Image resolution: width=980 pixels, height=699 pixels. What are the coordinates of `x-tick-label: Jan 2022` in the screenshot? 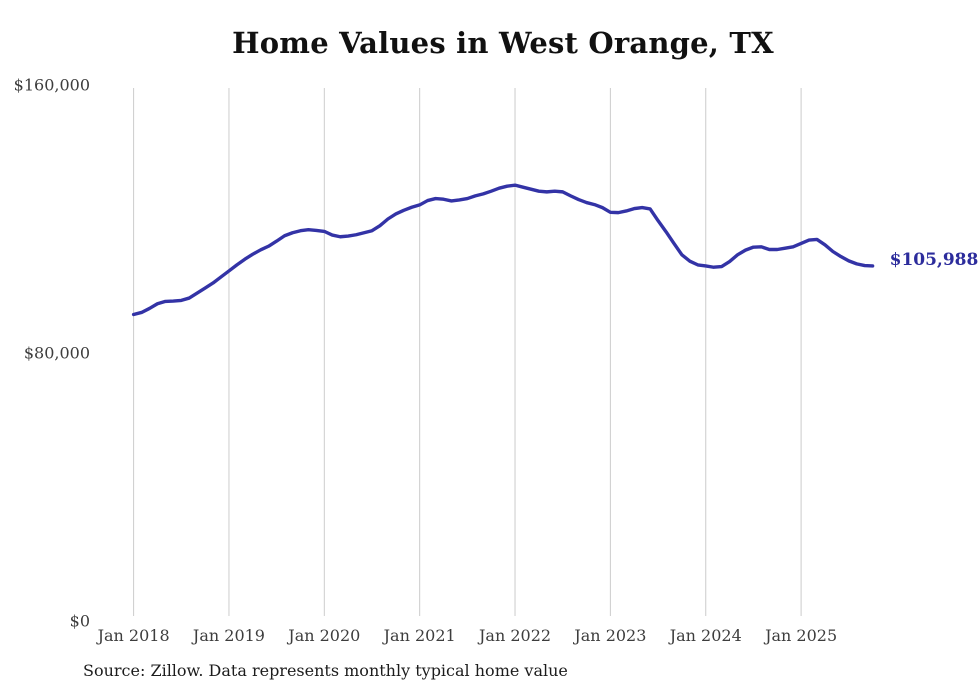 It's located at (515, 635).